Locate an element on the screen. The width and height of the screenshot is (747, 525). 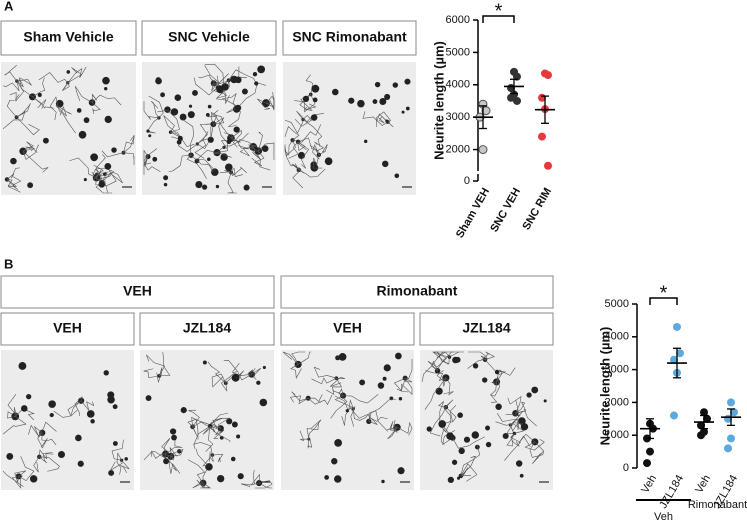
header-label: Rimonabant is located at coordinates (417, 291).